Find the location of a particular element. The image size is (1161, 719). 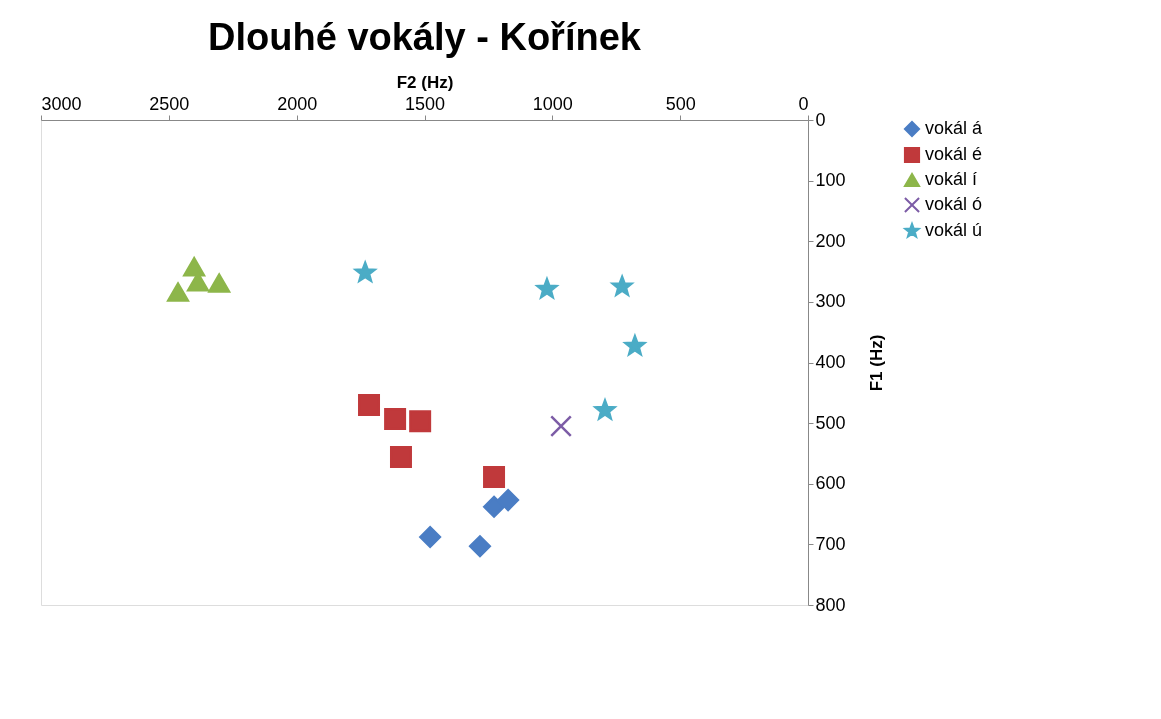

y-tick-label: 100 is located at coordinates (830, 180).